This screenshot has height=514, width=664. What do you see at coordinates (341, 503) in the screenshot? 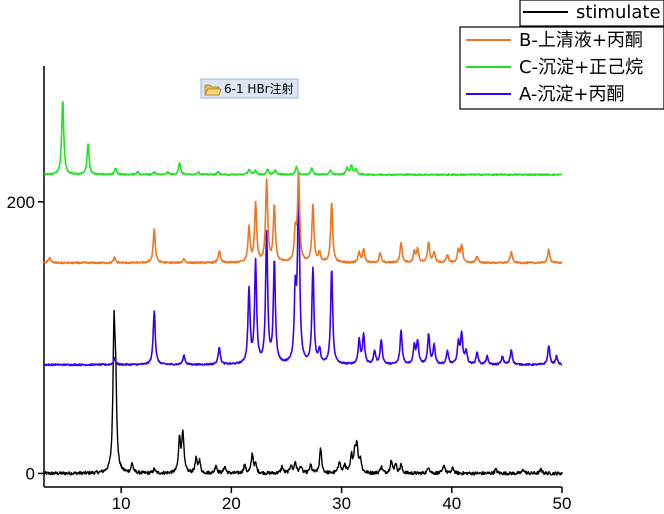
I see `x-tick-label: 30` at bounding box center [341, 503].